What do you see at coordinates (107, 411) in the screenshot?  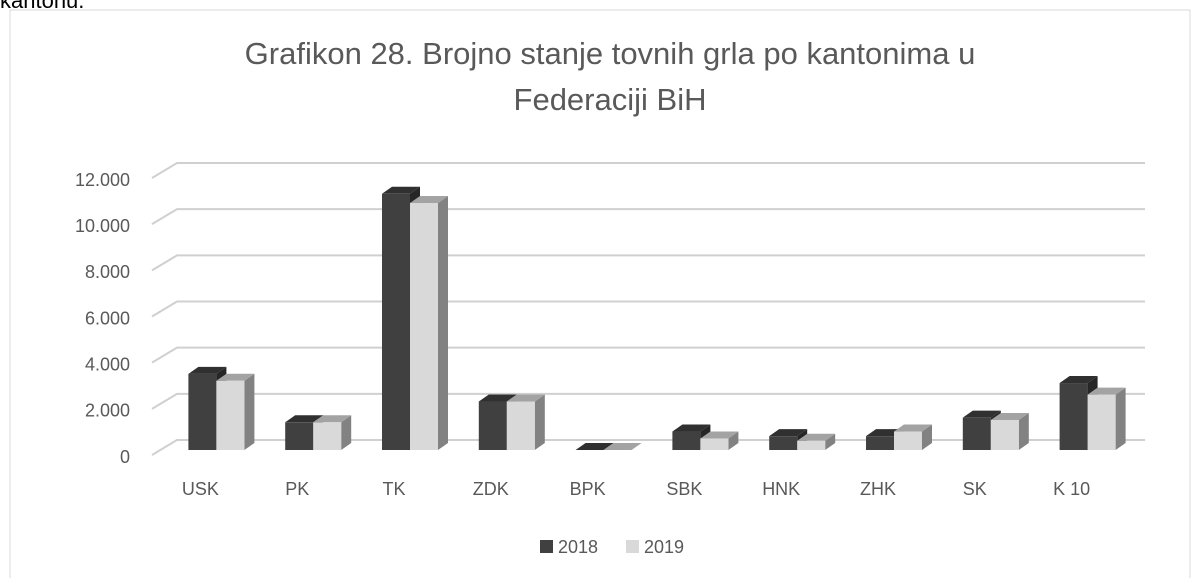 I see `y-tick-label: 2.000` at bounding box center [107, 411].